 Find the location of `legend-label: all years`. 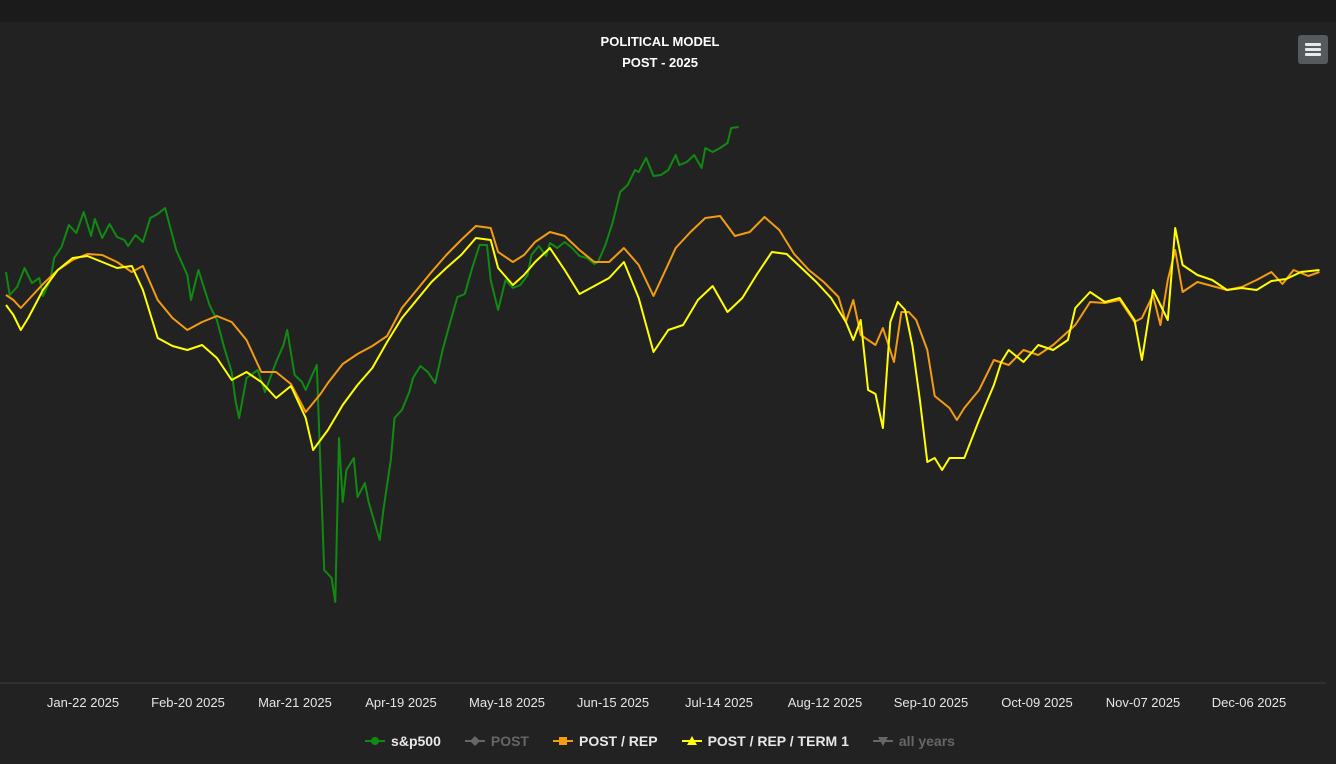

legend-label: all years is located at coordinates (926, 741).